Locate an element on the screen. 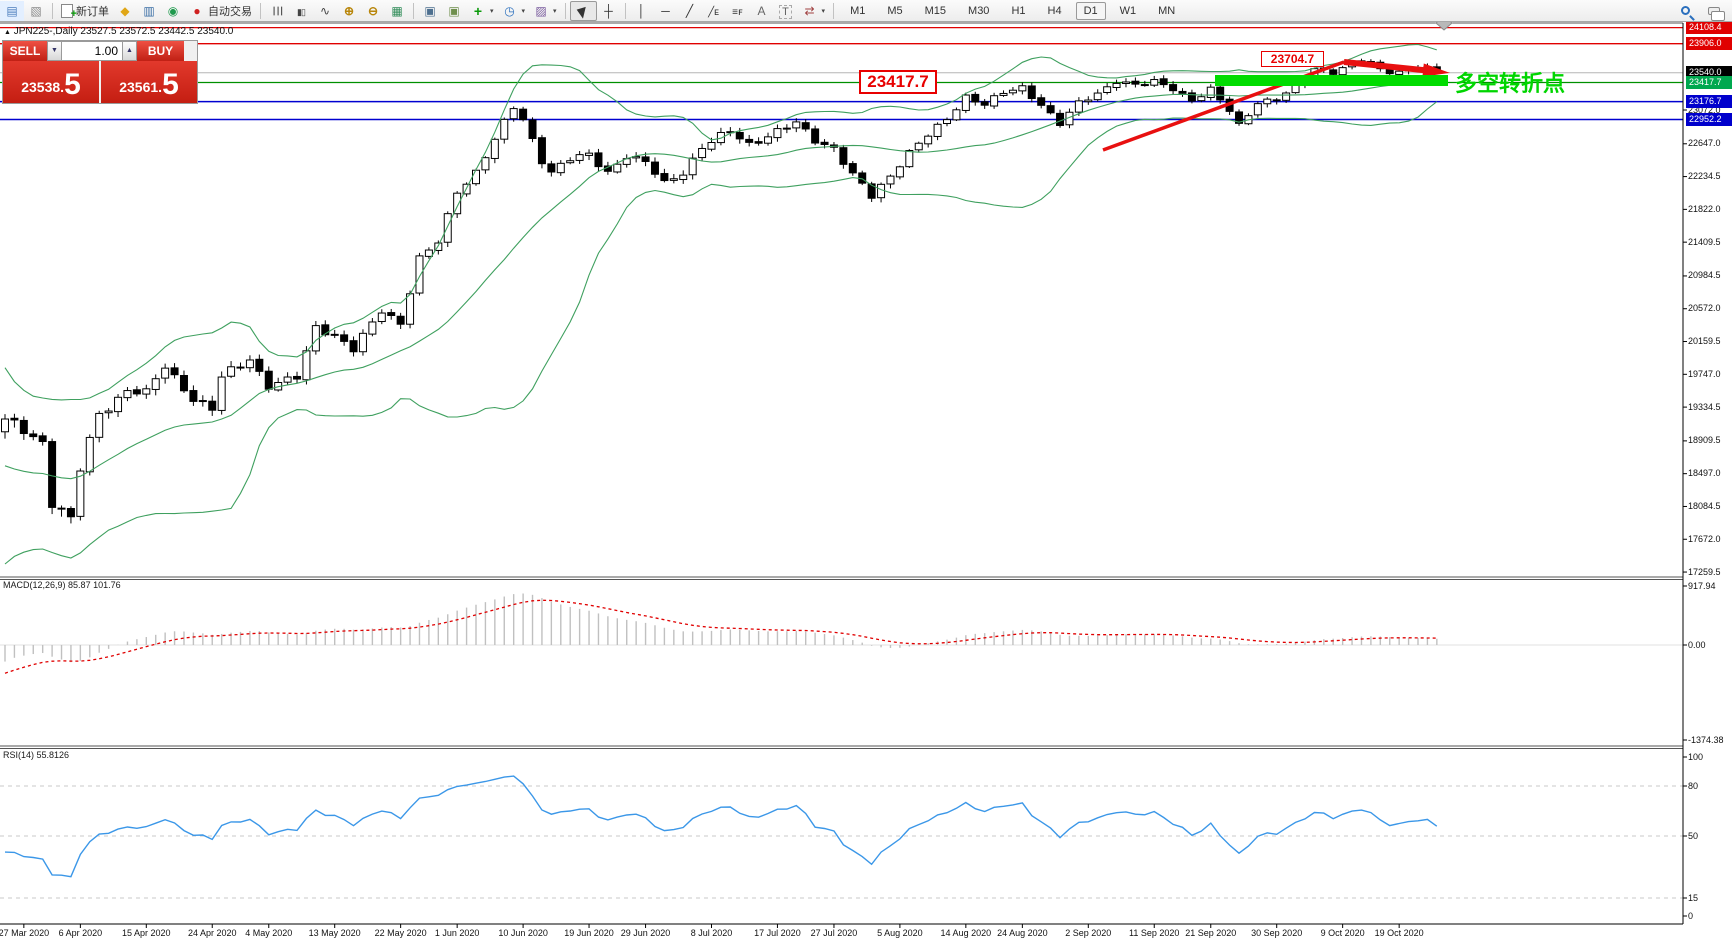 The width and height of the screenshot is (1732, 942). horizontal-line-tool-button is located at coordinates (666, 11).